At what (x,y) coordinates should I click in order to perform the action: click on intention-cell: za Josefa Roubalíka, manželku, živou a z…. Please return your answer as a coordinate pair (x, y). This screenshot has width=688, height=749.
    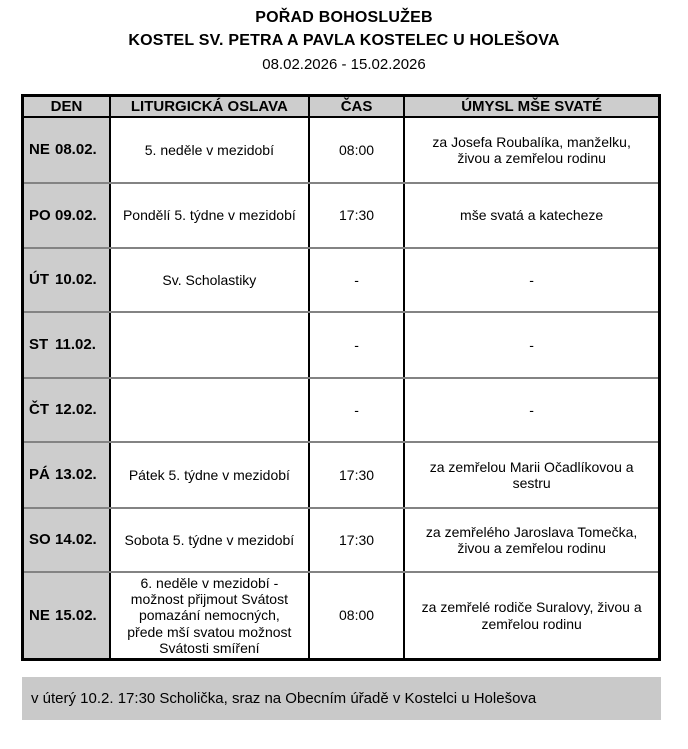
    Looking at the image, I should click on (532, 150).